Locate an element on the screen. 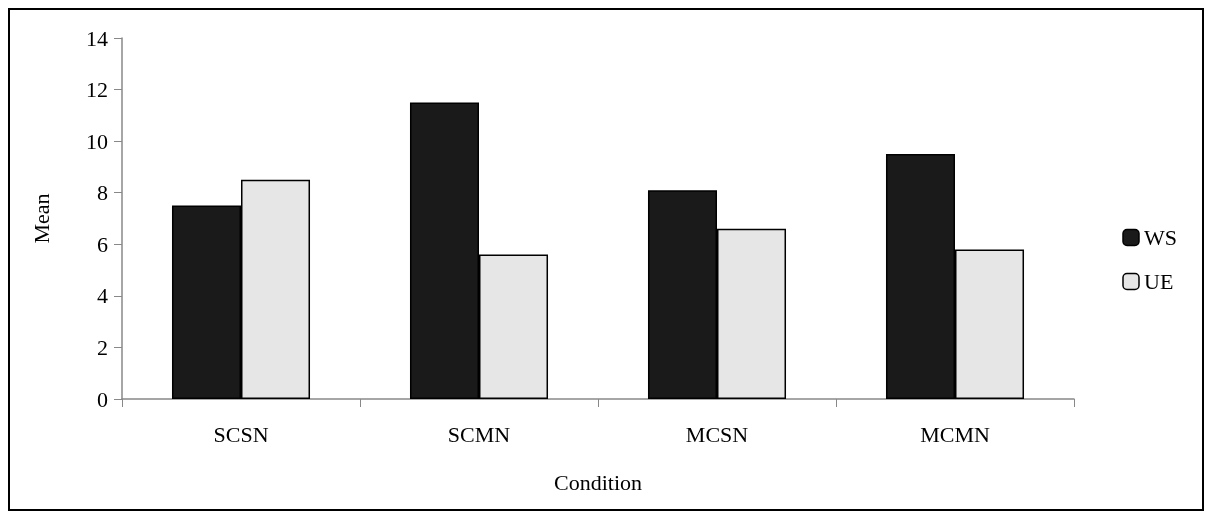 The height and width of the screenshot is (523, 1216). x-tick-label: MCSN is located at coordinates (717, 434).